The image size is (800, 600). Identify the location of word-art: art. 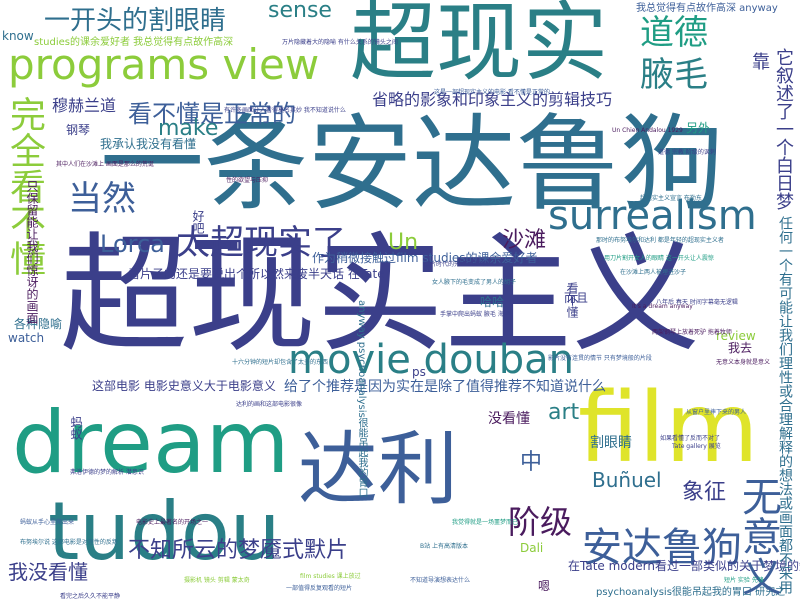
(564, 412).